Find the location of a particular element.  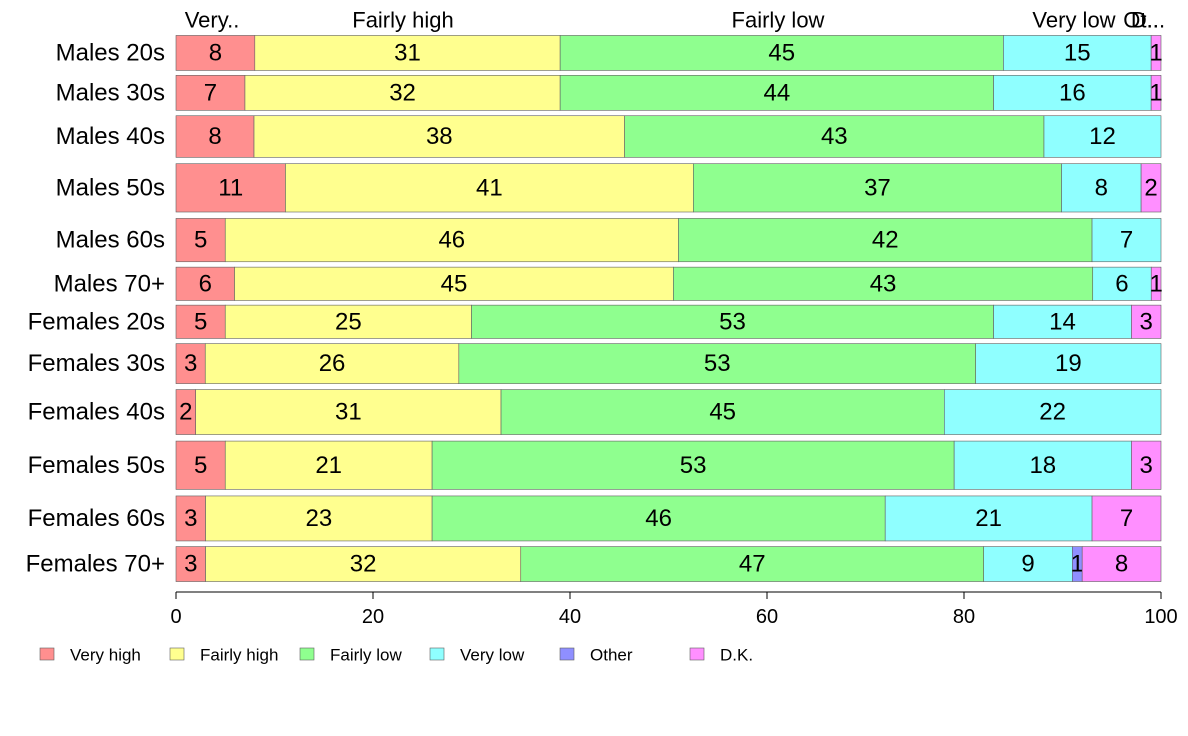

top-label-fairly-high: Fairly high is located at coordinates (402, 20).